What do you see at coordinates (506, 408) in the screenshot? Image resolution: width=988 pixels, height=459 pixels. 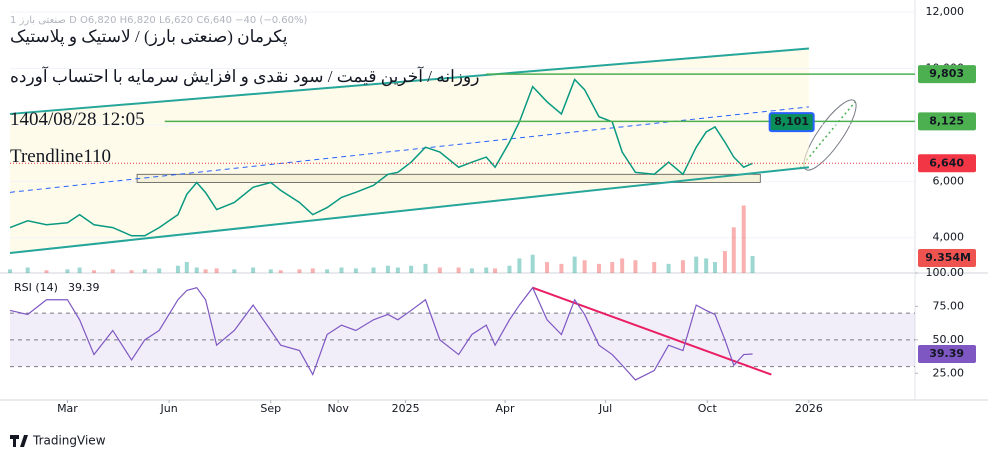 I see `x-tick-label: Apr` at bounding box center [506, 408].